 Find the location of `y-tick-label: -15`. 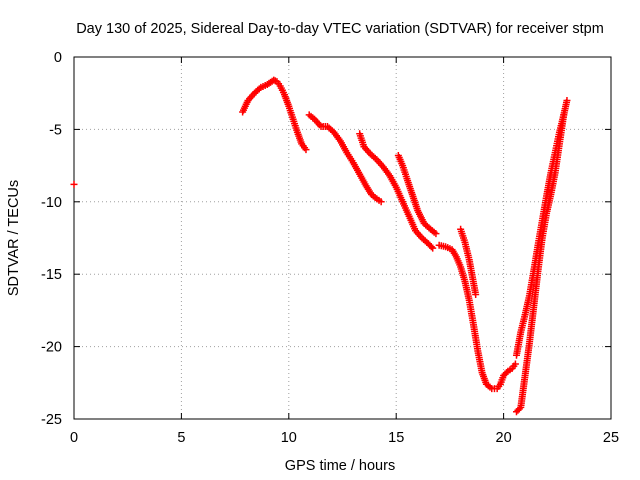

y-tick-label: -15 is located at coordinates (51, 275).